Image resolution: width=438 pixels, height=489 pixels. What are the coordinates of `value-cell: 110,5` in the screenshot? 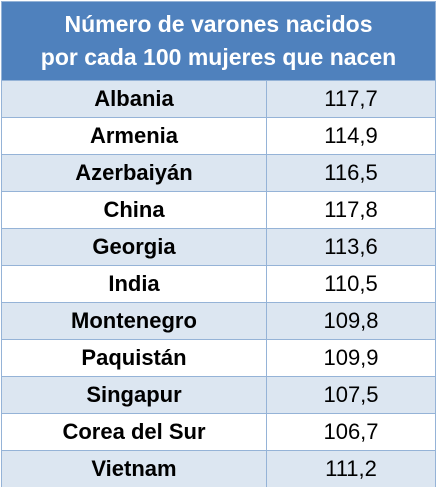 It's located at (351, 283).